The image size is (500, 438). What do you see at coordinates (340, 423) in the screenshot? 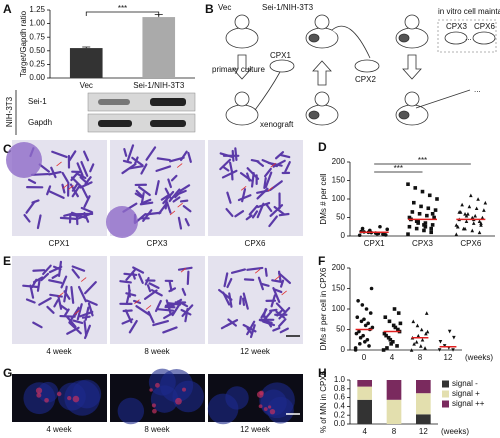
I see `y-tick-label: 0.0` at bounding box center [340, 423].